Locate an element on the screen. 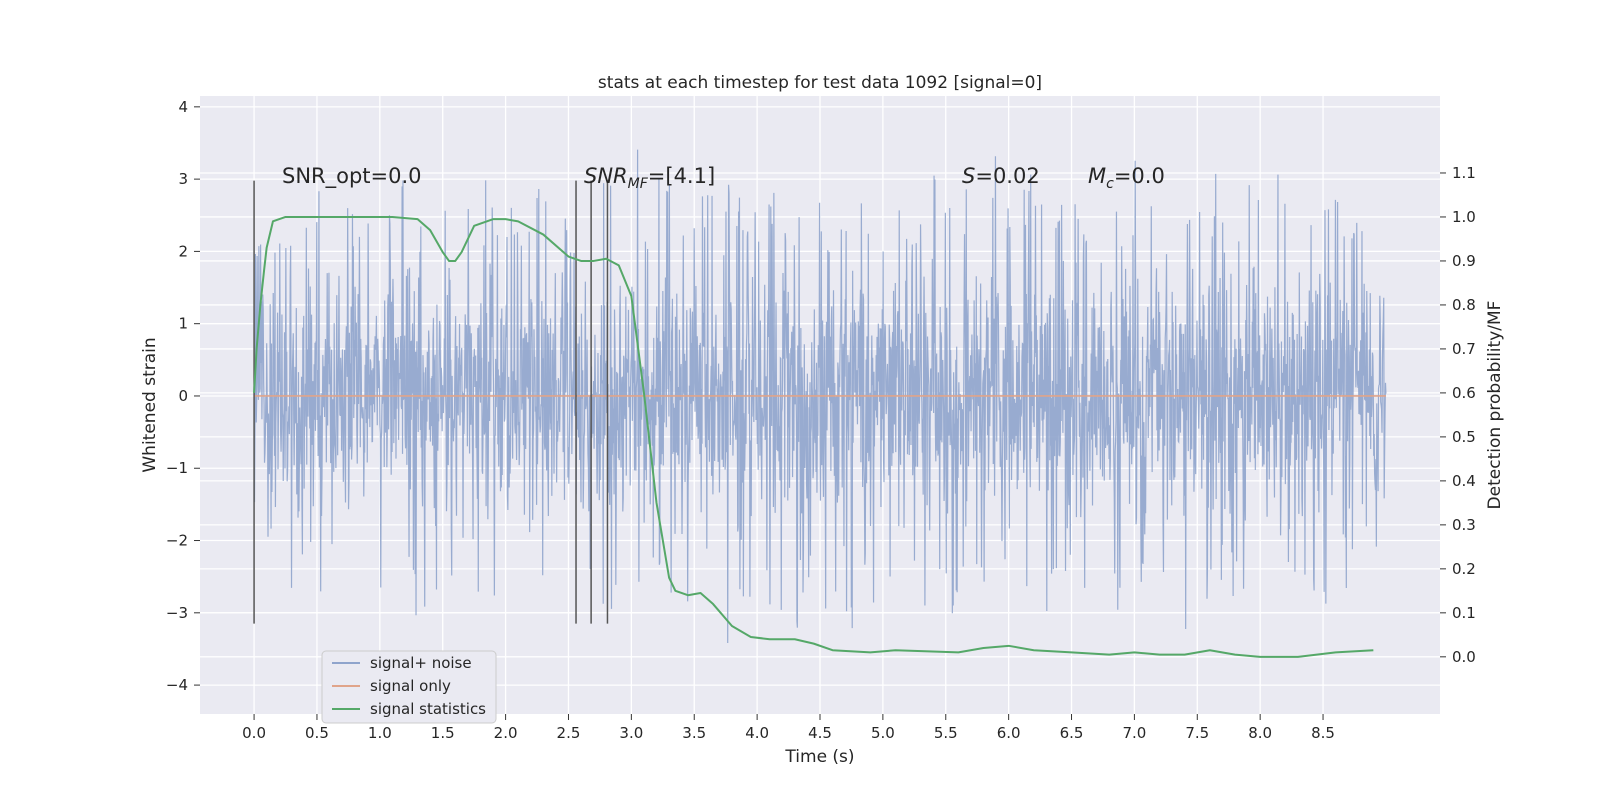 This screenshot has height=804, width=1600. x-tick-label: 4.5 is located at coordinates (820, 733).